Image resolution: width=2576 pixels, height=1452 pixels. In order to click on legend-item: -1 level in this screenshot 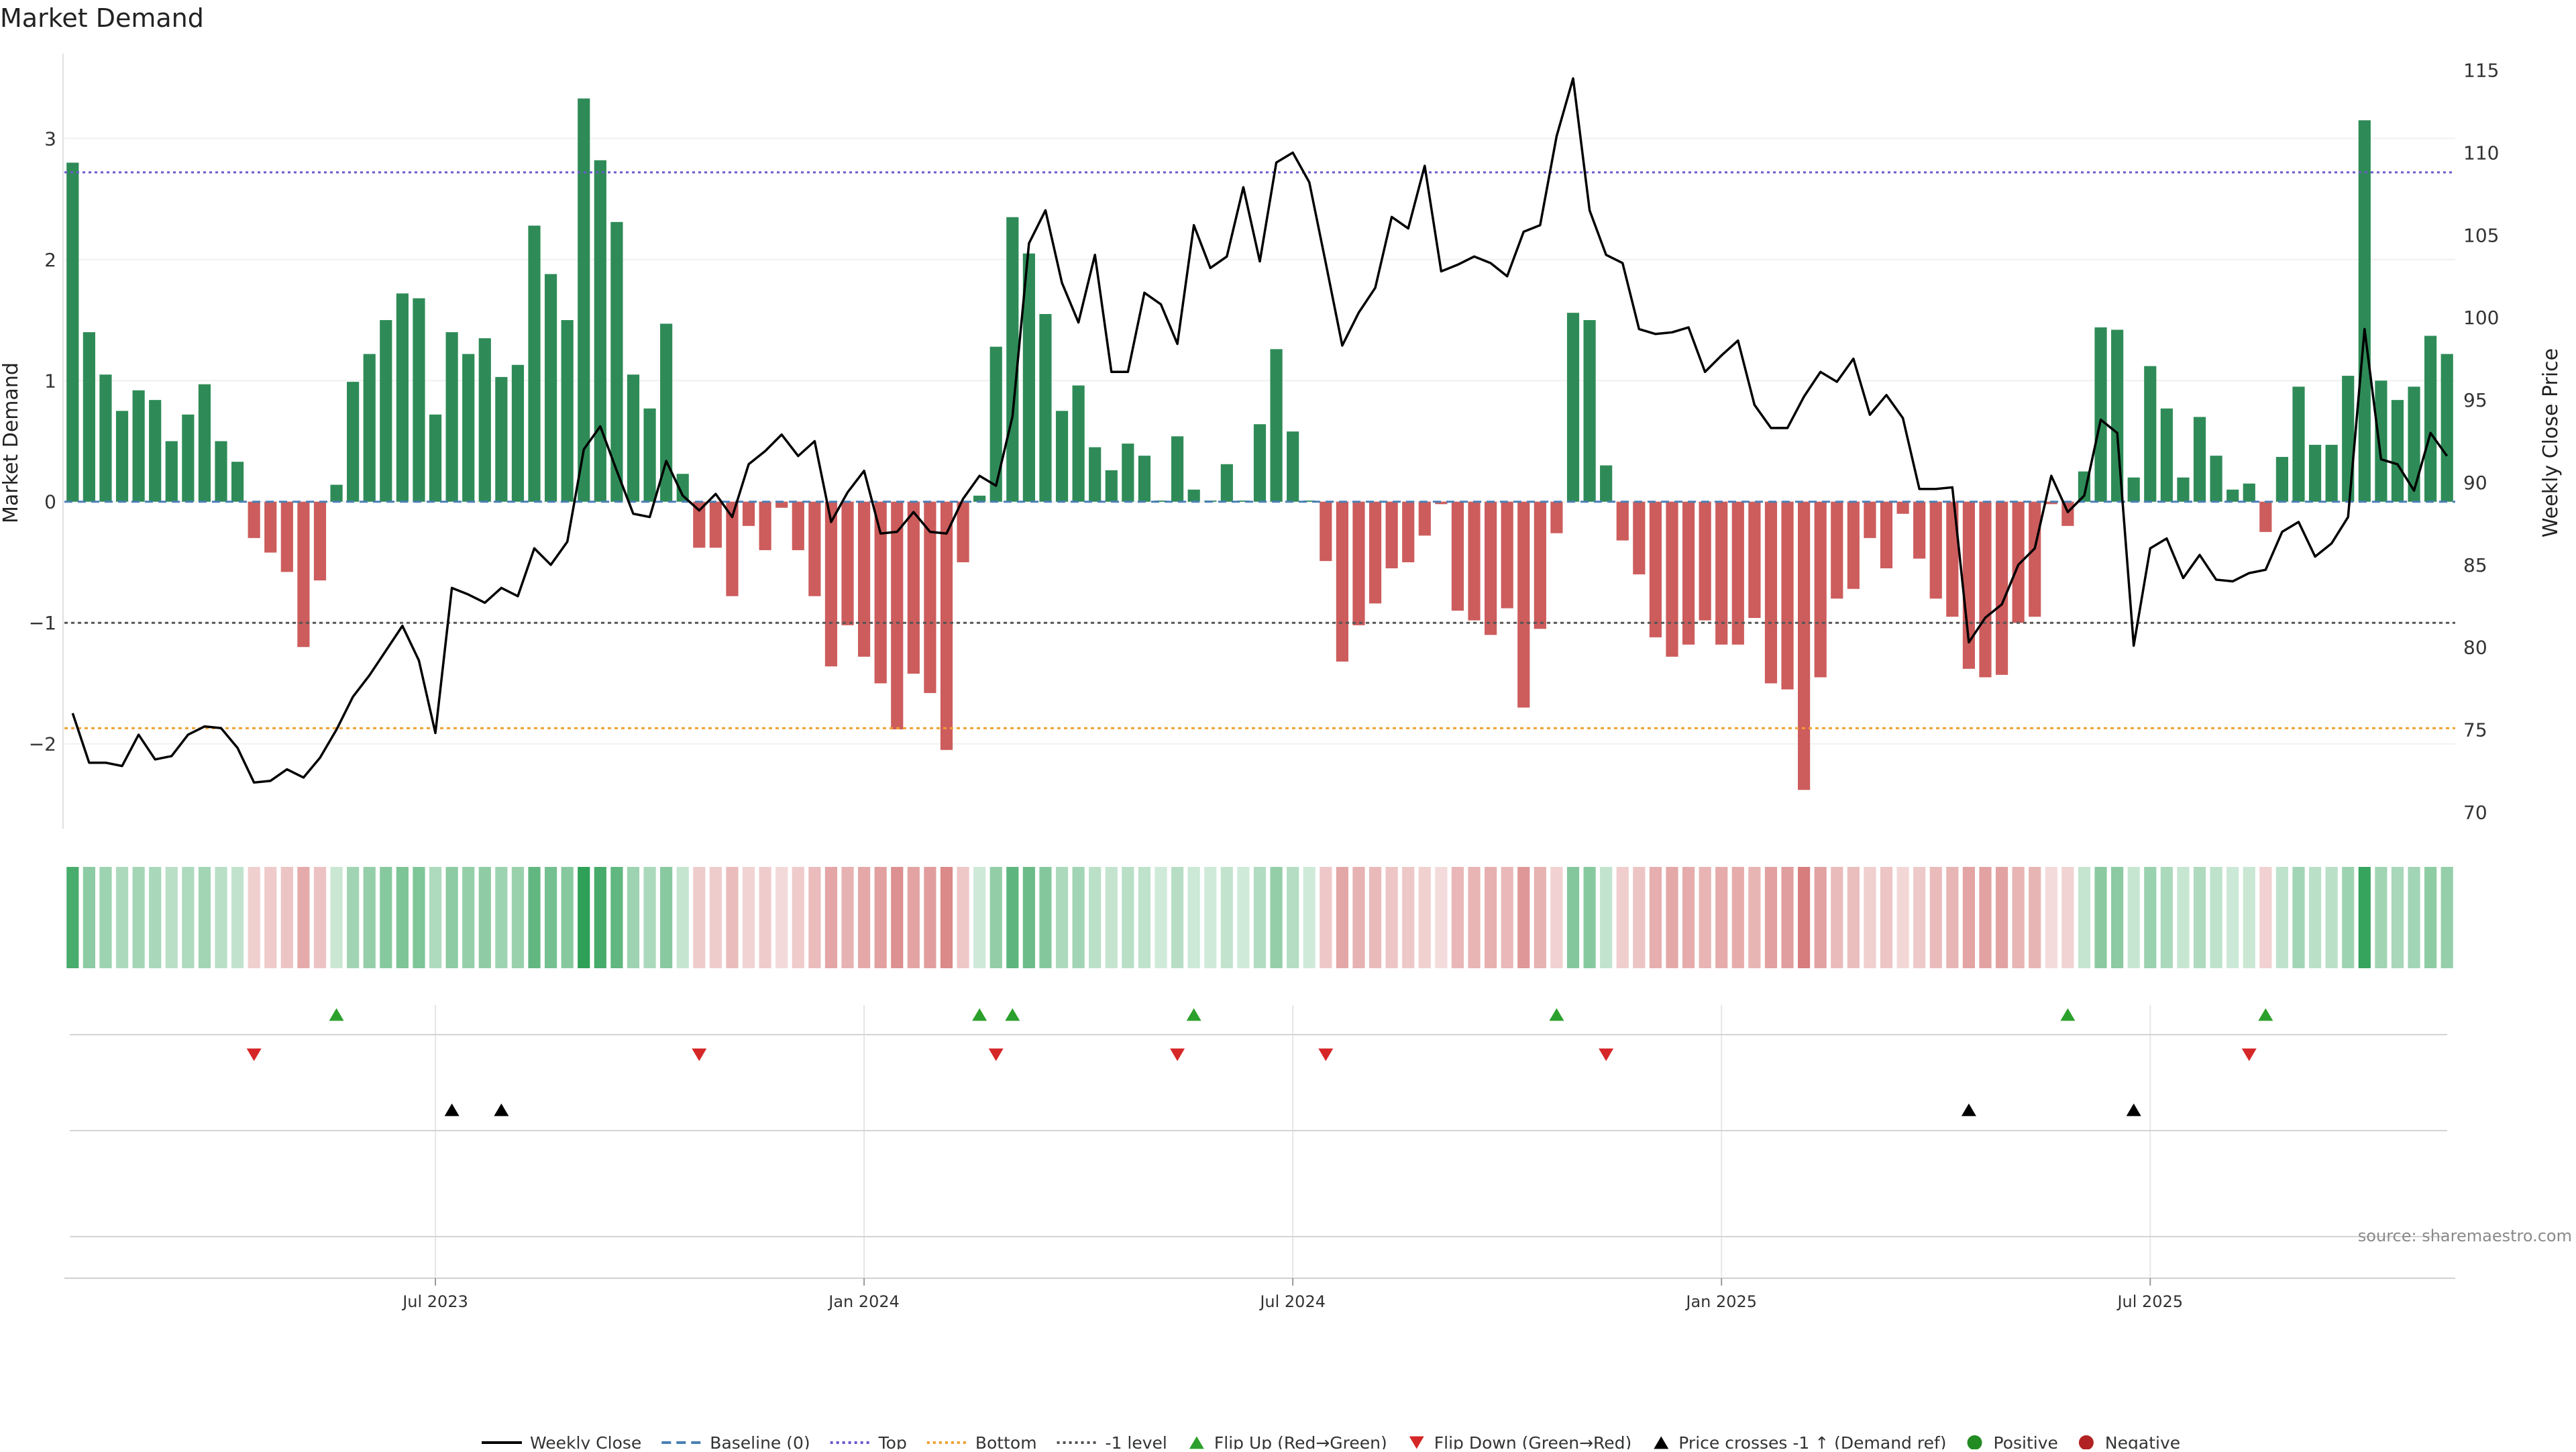, I will do `click(1112, 1443)`.